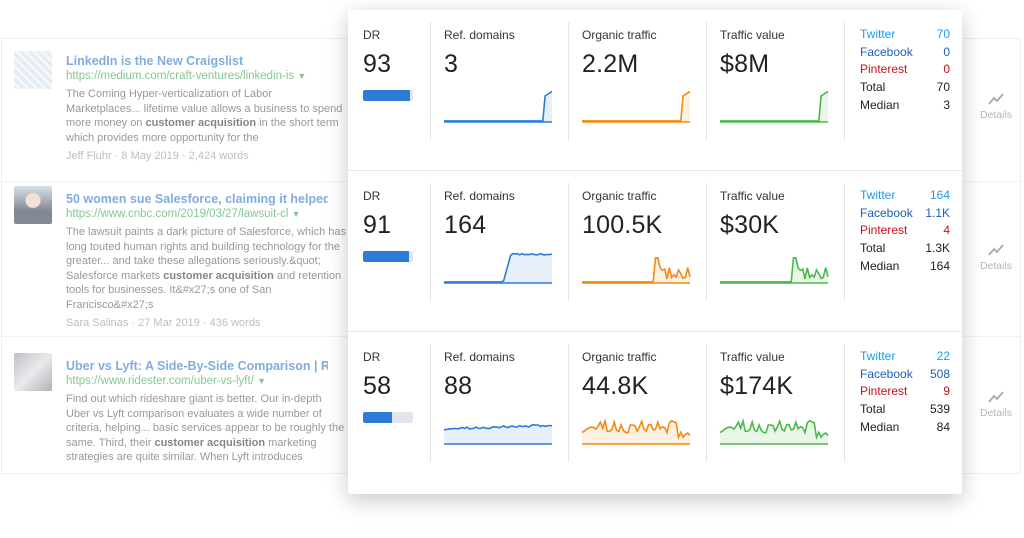 The height and width of the screenshot is (538, 1024). Describe the element at coordinates (946, 69) in the screenshot. I see `pinterest-count: 0` at that location.